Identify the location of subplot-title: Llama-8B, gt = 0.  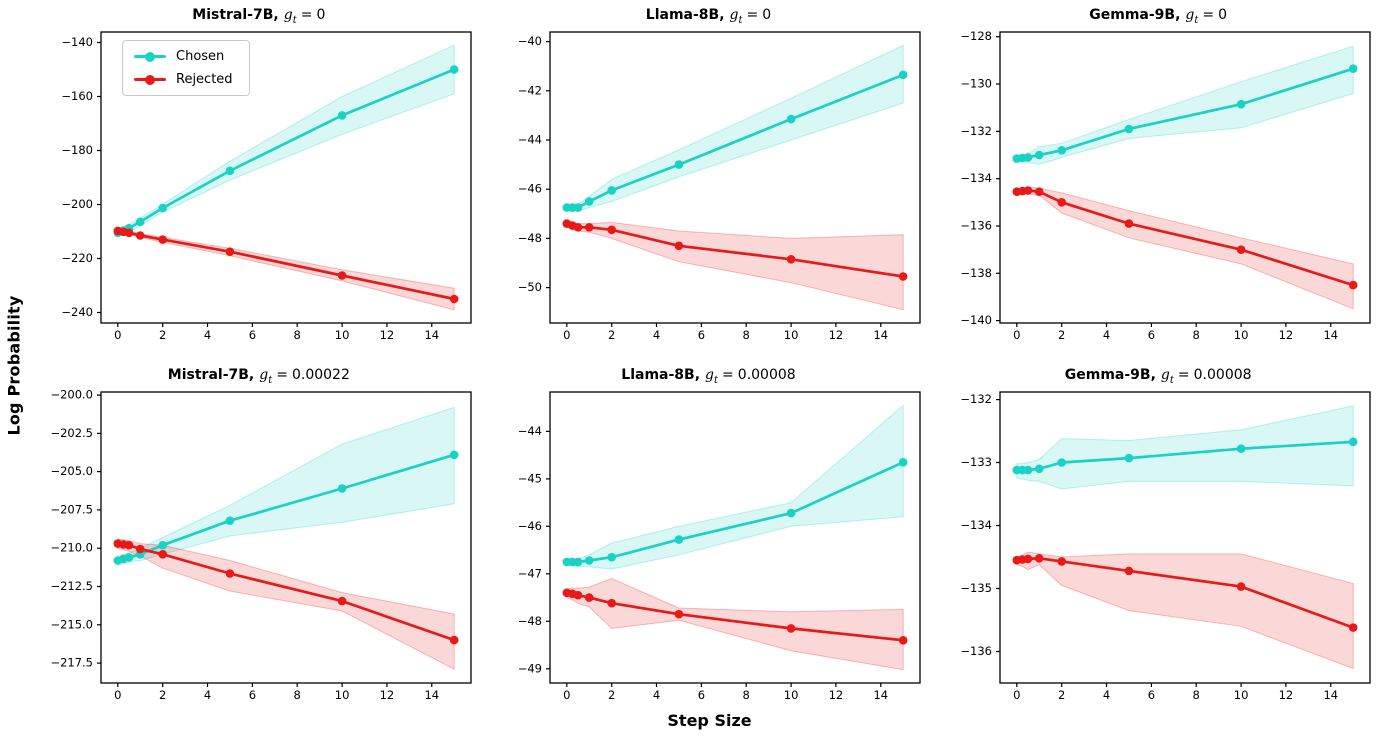
(708, 15).